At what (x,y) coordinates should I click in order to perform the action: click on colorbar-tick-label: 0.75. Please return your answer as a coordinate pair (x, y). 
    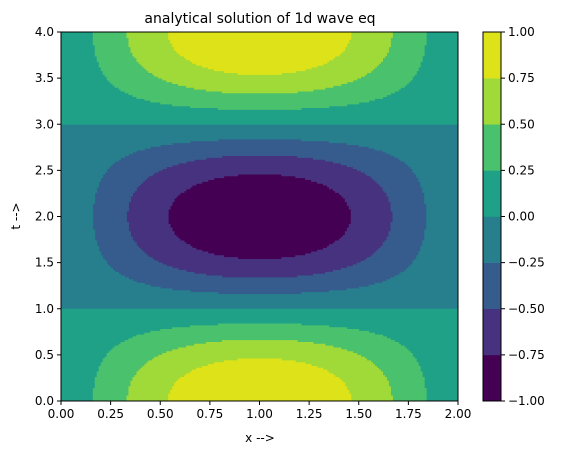
    Looking at the image, I should click on (521, 78).